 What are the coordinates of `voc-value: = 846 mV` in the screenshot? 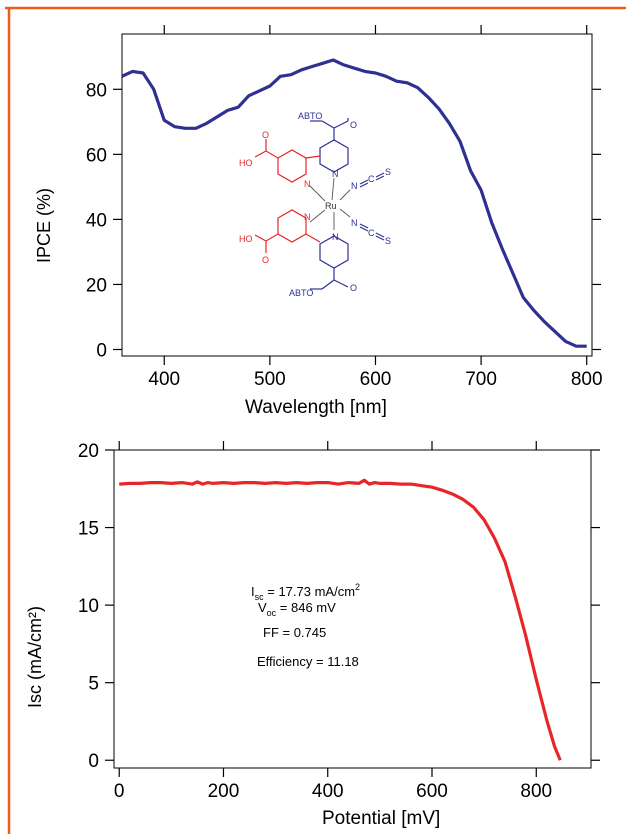 It's located at (306, 607).